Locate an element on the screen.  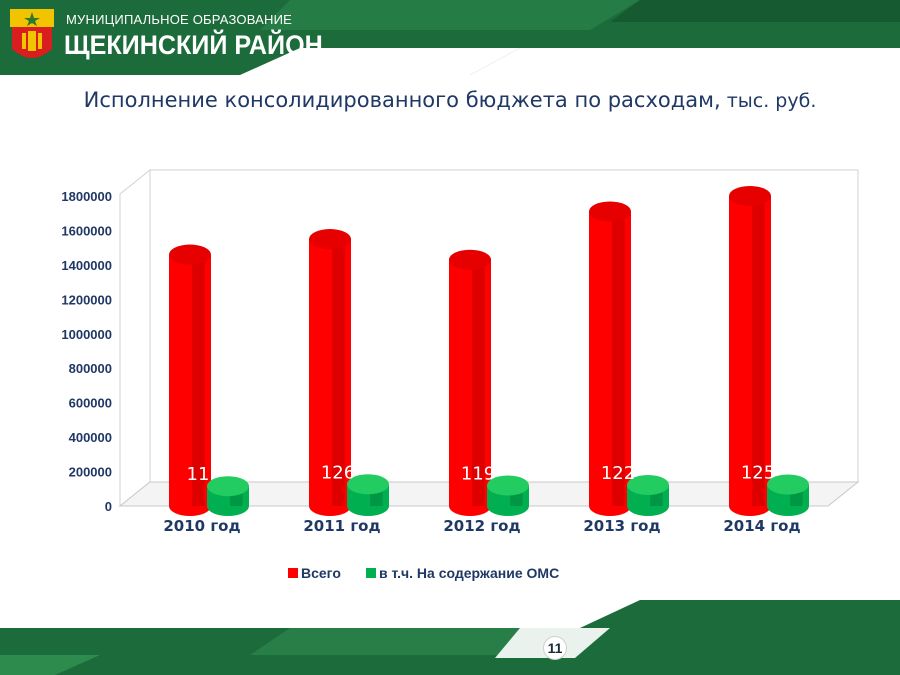
data-label: 126 is located at coordinates (338, 472).